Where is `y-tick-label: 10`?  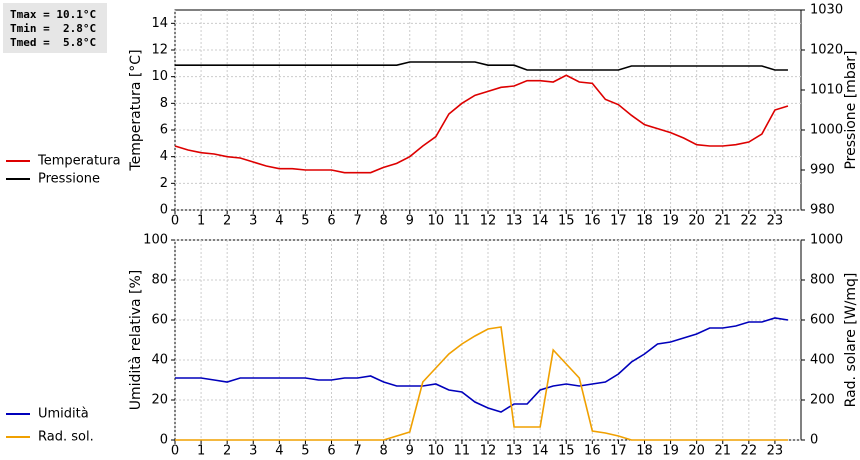 y-tick-label: 10 is located at coordinates (159, 76).